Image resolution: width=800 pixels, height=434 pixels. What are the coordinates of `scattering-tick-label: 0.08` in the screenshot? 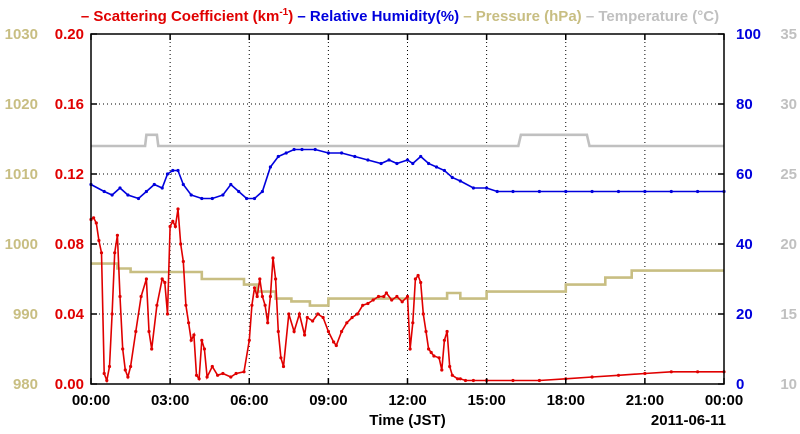 It's located at (69, 244).